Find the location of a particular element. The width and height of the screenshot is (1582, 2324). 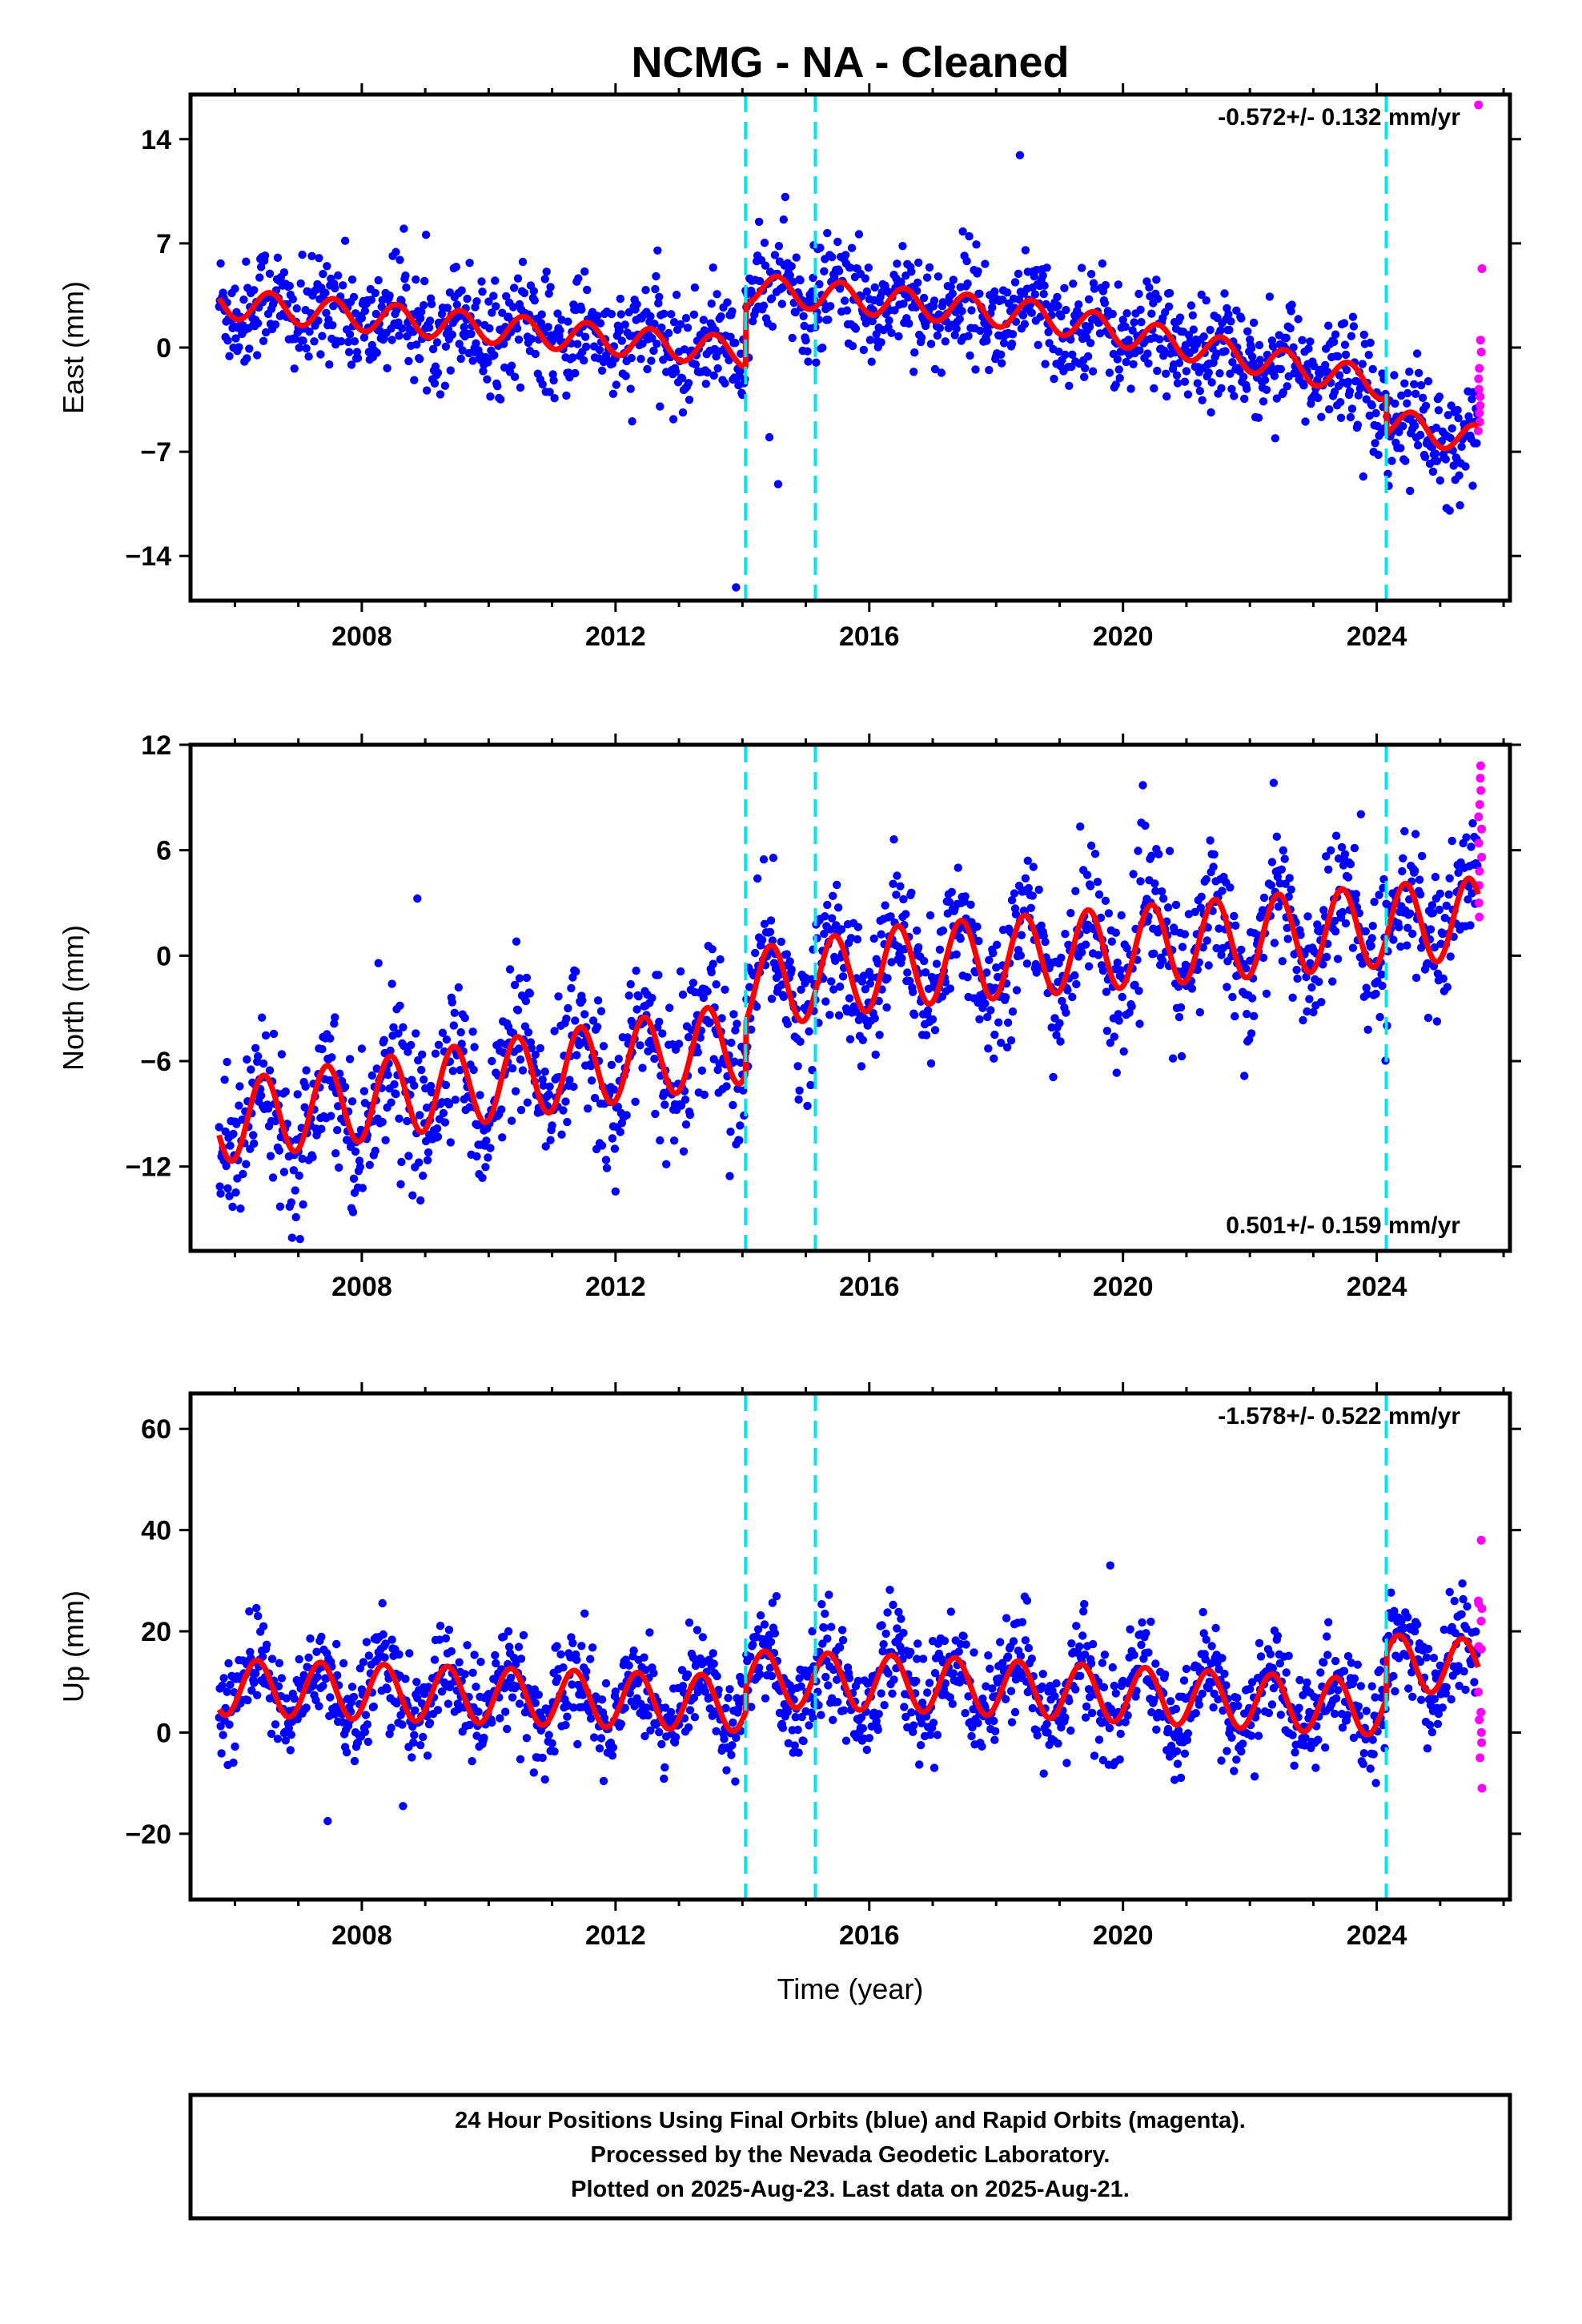

north-x-tick-label: 2012 is located at coordinates (616, 1287).